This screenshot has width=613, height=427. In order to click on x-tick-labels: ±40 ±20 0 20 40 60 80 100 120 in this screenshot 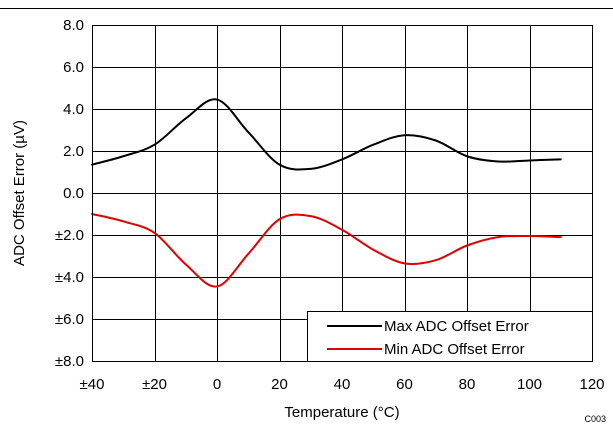, I will do `click(342, 384)`.